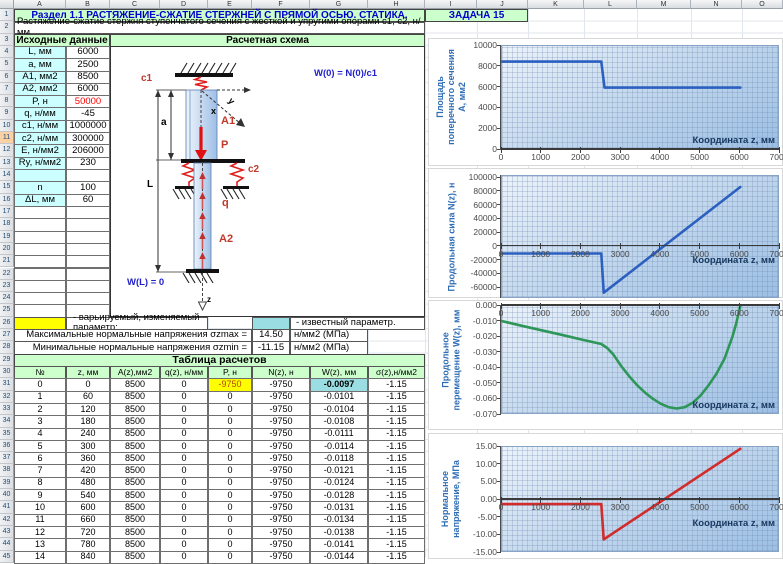 This screenshot has height=564, width=783. I want to click on row-header-20: 20, so click(7, 249).